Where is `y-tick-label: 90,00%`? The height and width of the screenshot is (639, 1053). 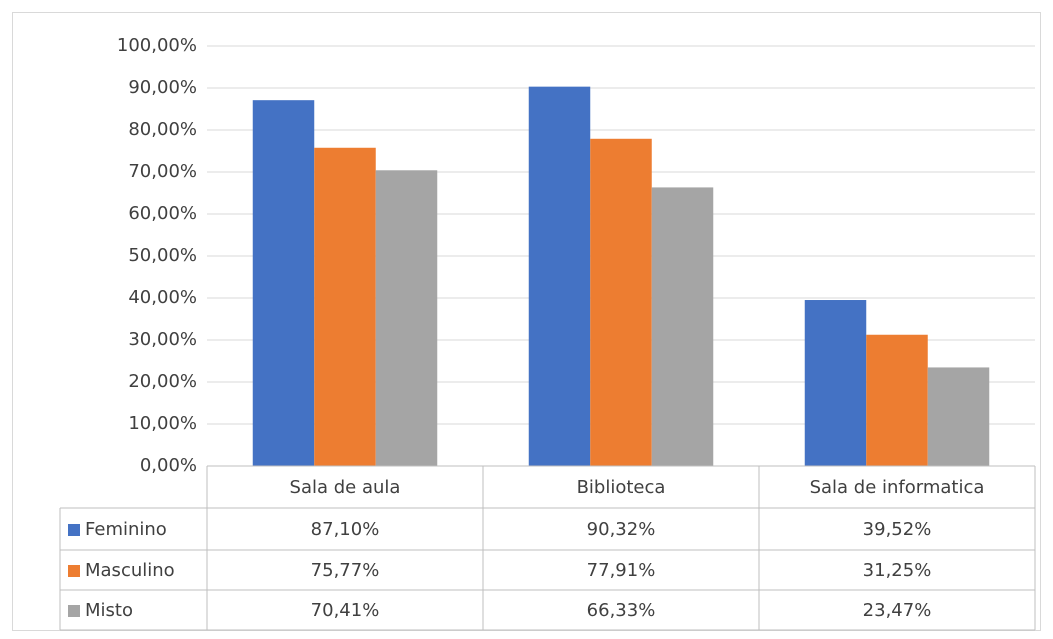
y-tick-label: 90,00% is located at coordinates (162, 87).